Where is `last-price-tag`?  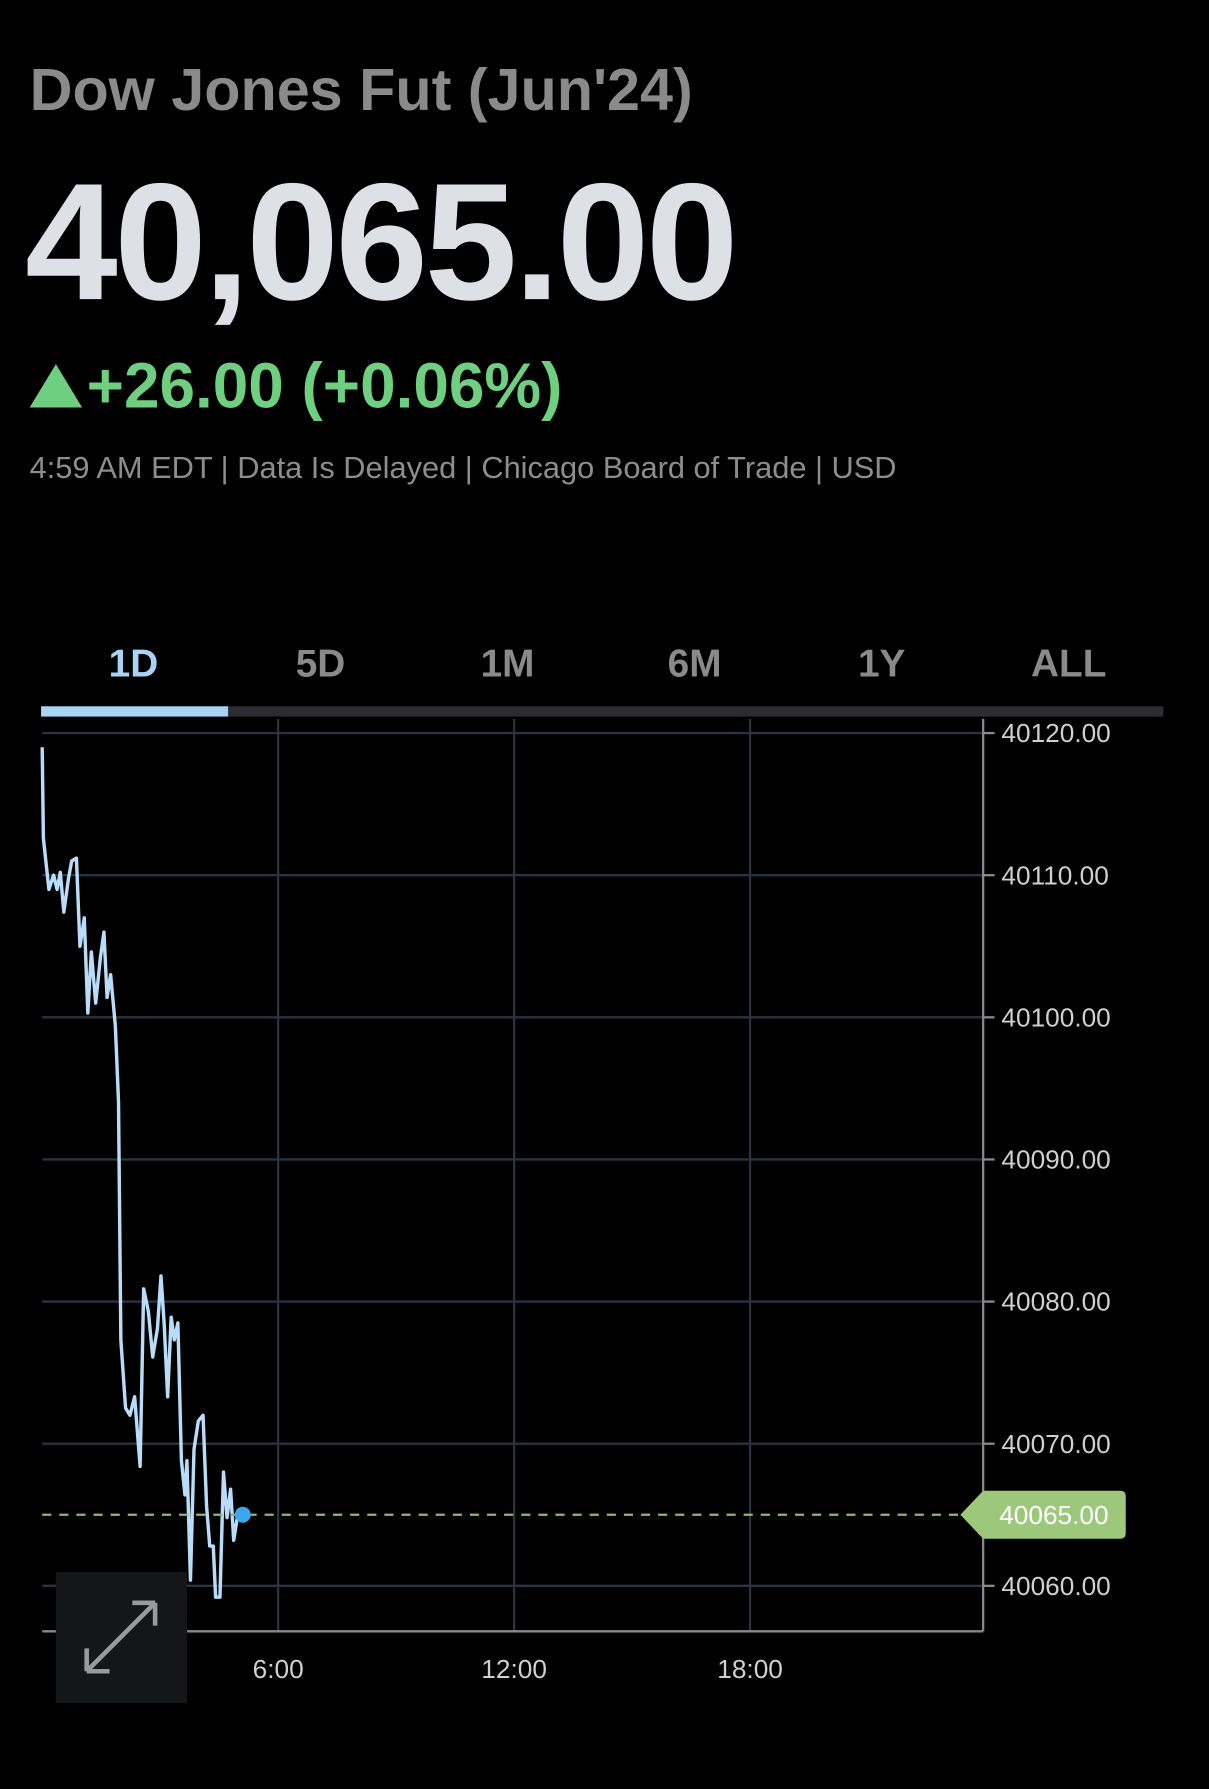 last-price-tag is located at coordinates (1043, 1514).